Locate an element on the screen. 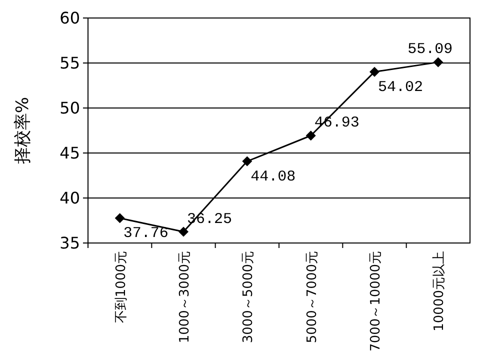  x-tick-label: 1000～3000元 is located at coordinates (185, 297).